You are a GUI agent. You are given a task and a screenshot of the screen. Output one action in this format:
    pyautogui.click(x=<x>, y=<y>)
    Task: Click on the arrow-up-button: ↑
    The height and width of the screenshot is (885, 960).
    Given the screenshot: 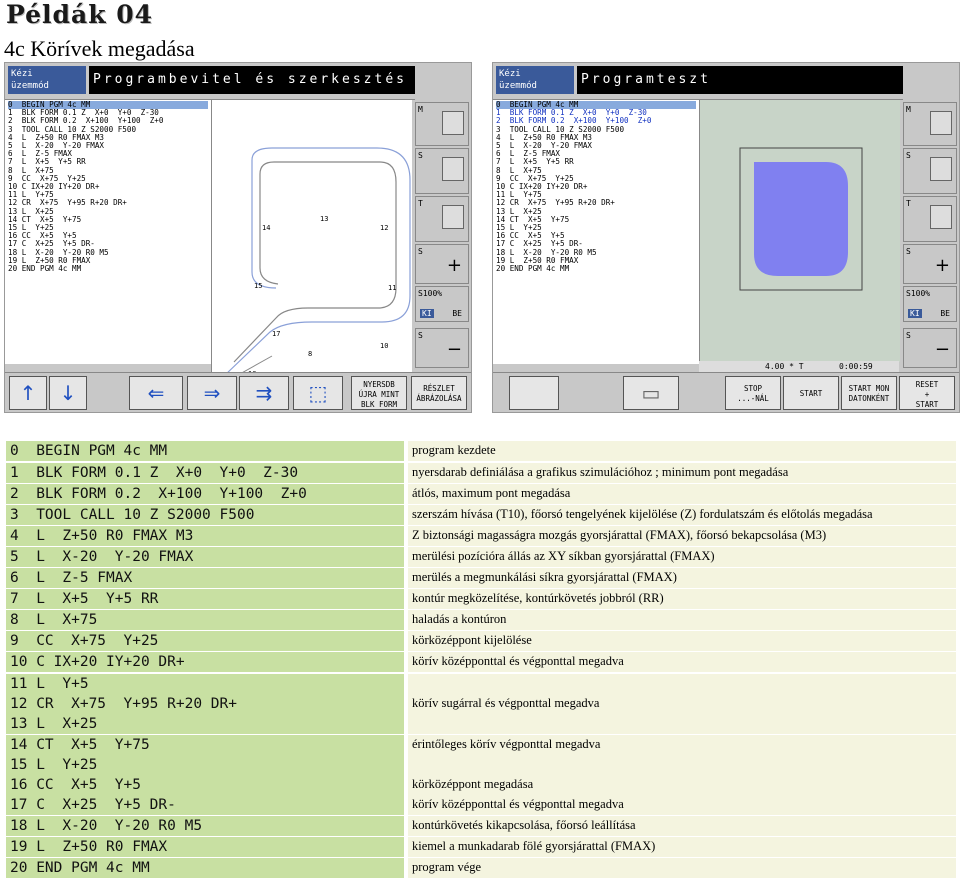 What is the action you would take?
    pyautogui.click(x=28, y=393)
    